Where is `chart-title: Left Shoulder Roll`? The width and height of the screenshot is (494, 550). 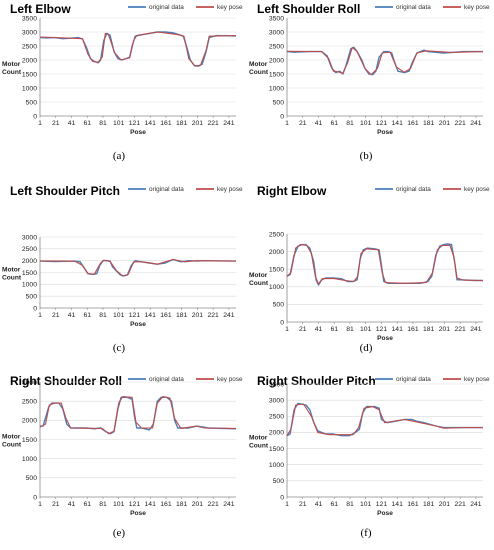
chart-title: Left Shoulder Roll is located at coordinates (308, 9).